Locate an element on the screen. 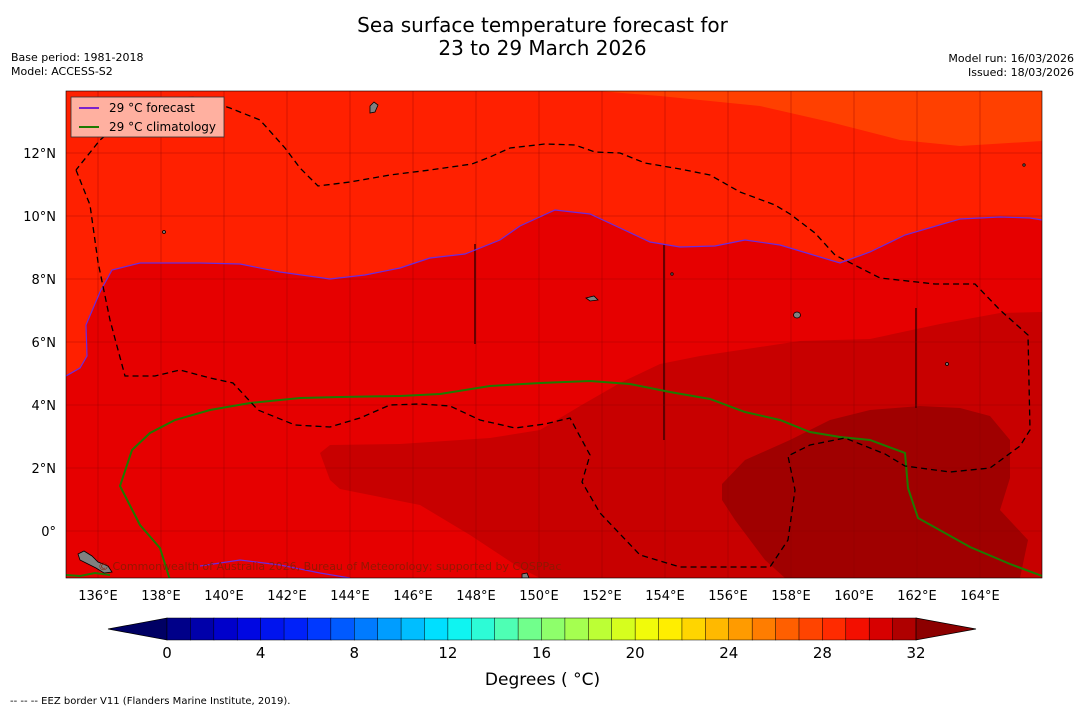  forecast-29c-contour-south is located at coordinates (275, 568).